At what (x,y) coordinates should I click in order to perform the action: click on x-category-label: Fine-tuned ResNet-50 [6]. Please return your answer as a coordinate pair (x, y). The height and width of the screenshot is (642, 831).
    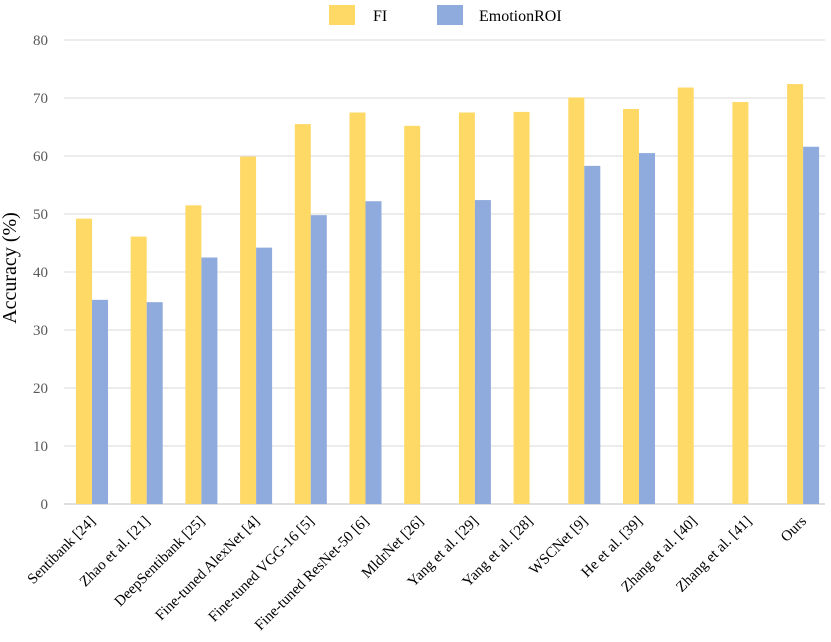
    Looking at the image, I should click on (312, 574).